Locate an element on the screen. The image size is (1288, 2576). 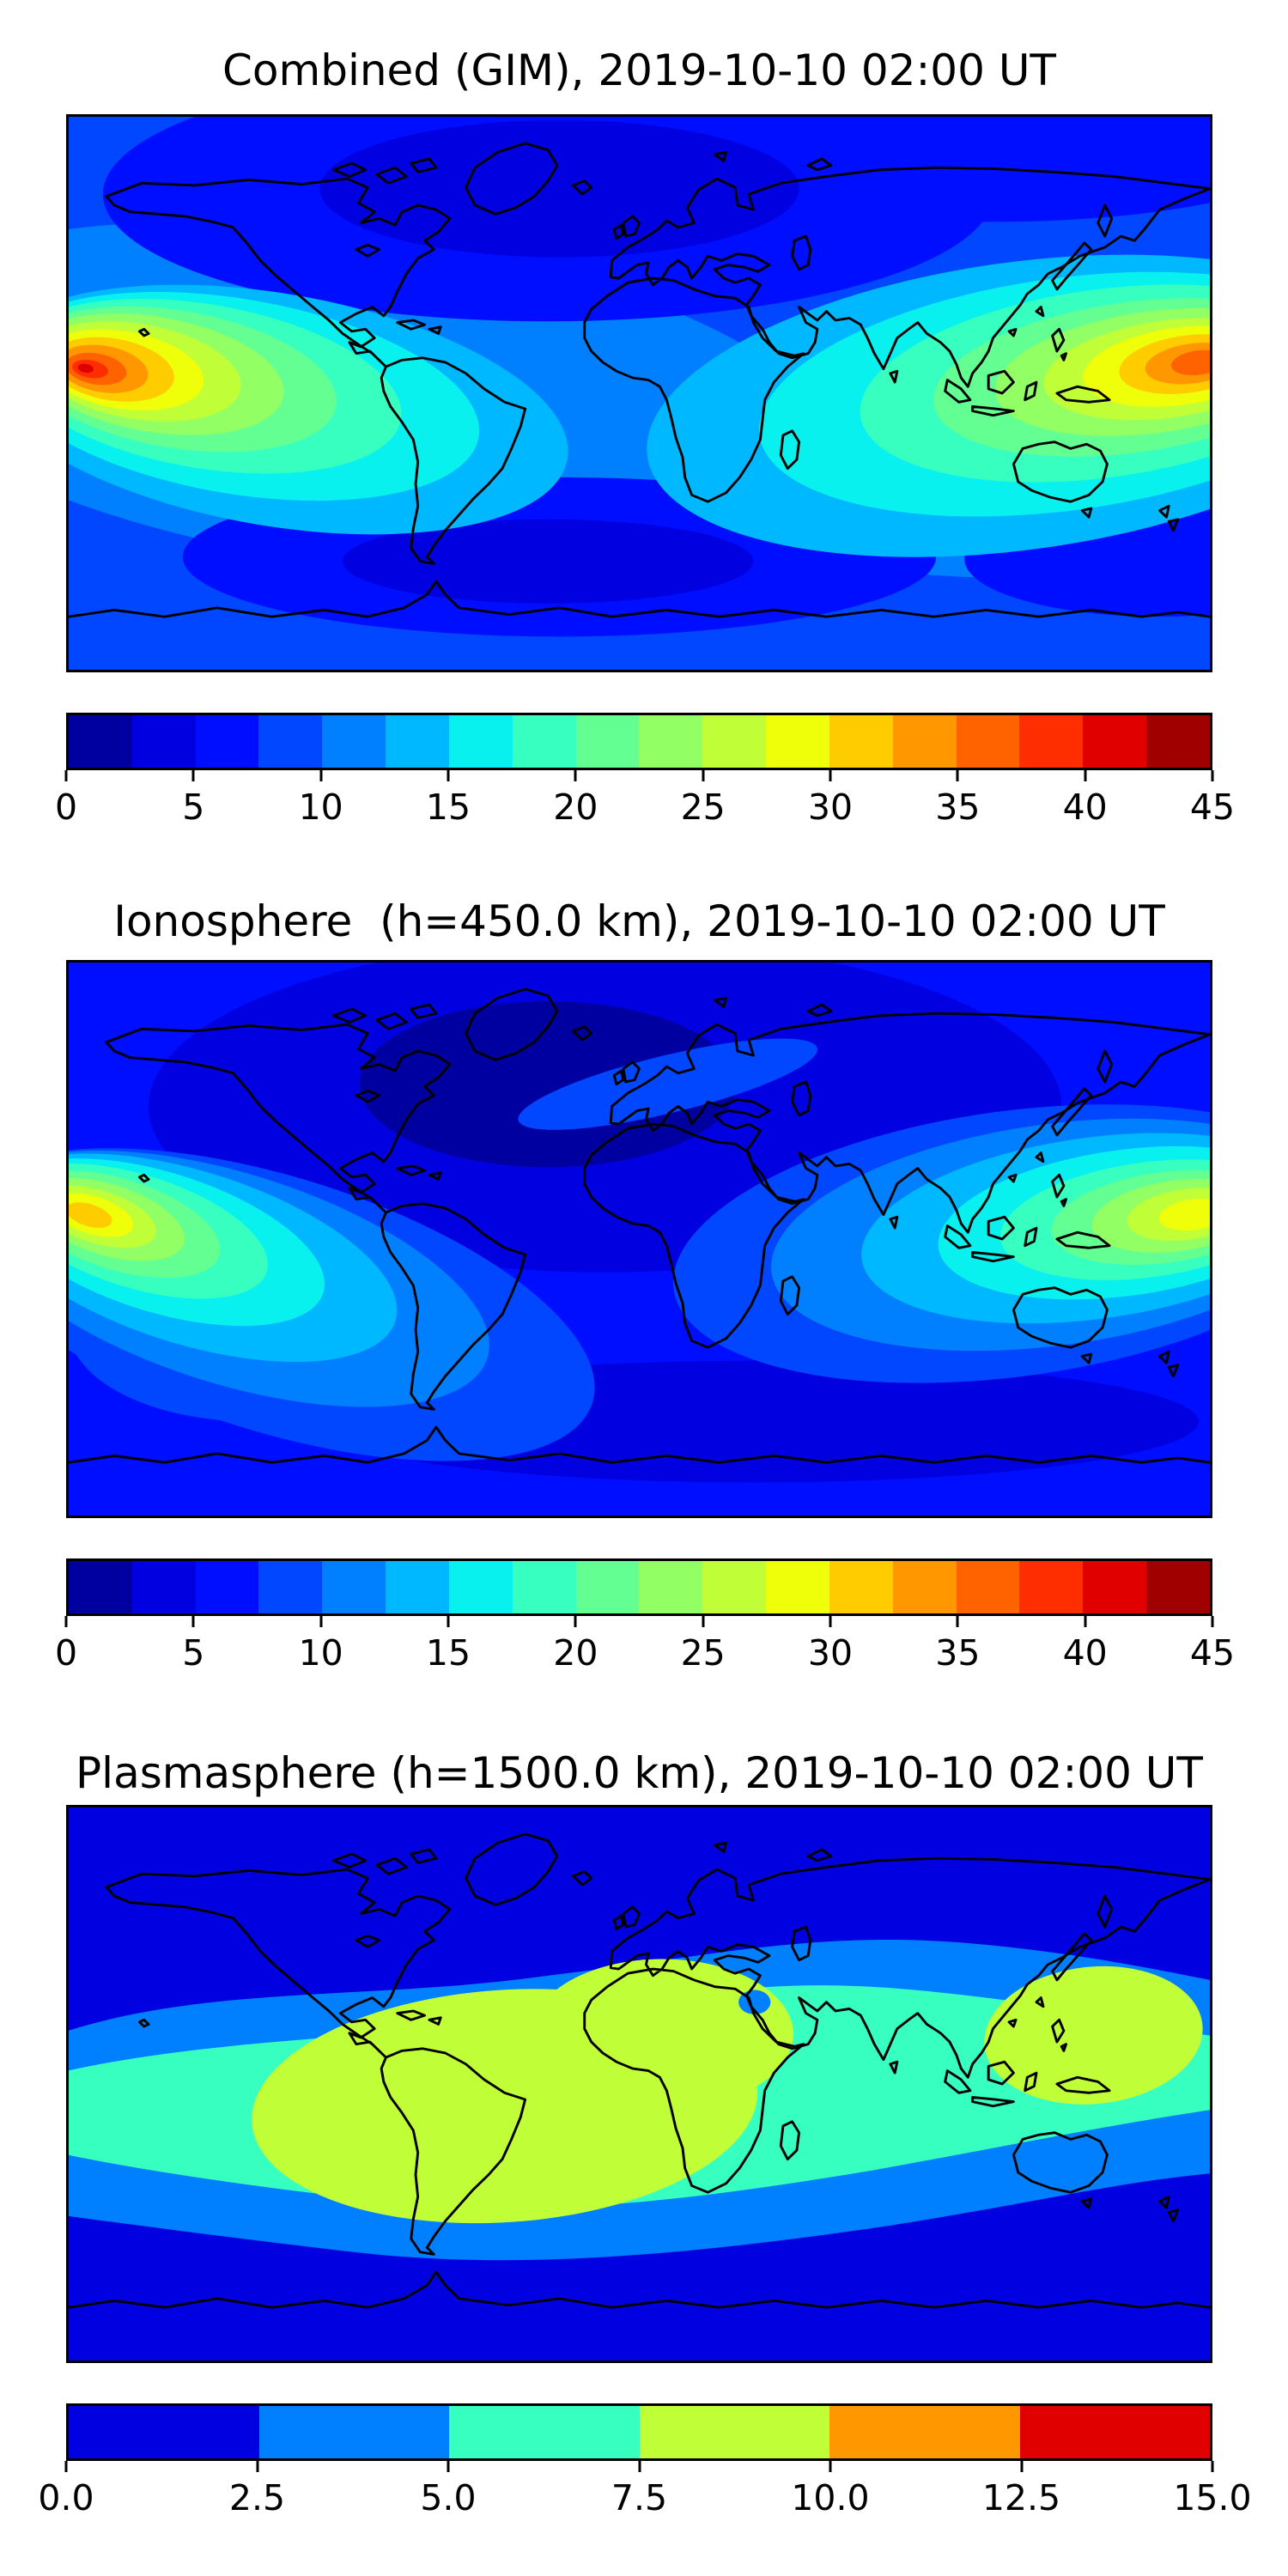
panel1-colorbar-labels: 0 5 10 15 20 25 30 35 40 45 is located at coordinates (645, 810).